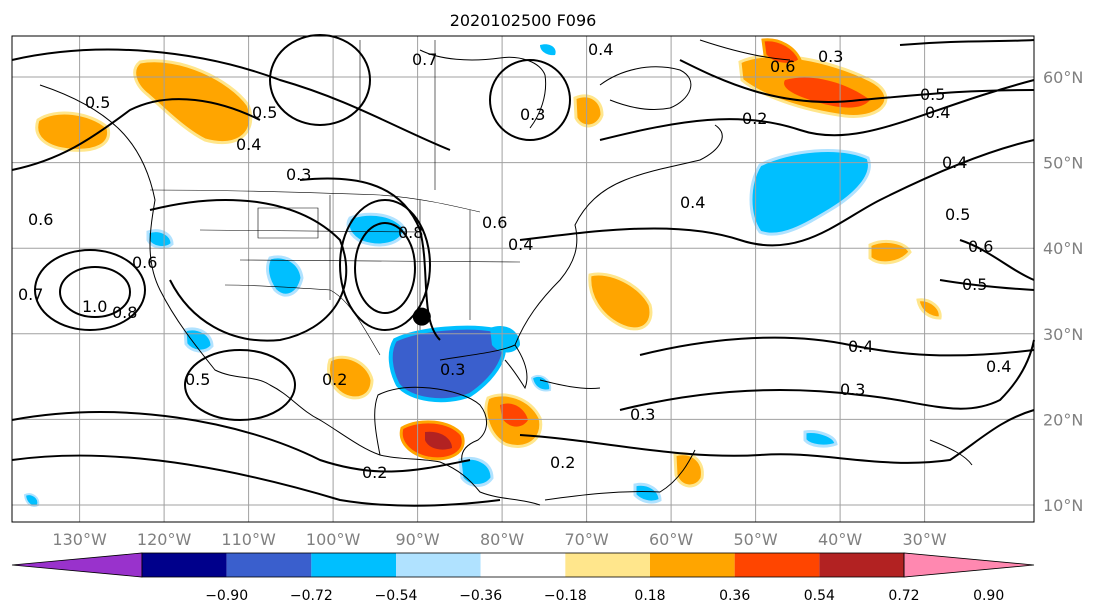 The image size is (1105, 615). Describe the element at coordinates (1063, 77) in the screenshot. I see `latitude-label: 60°N` at that location.